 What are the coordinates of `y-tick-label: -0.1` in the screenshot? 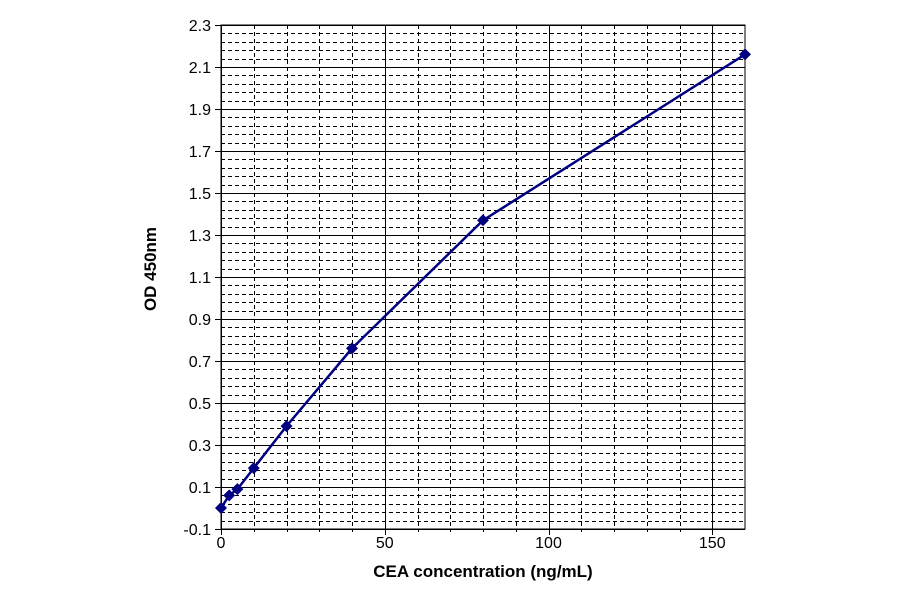 It's located at (197, 530).